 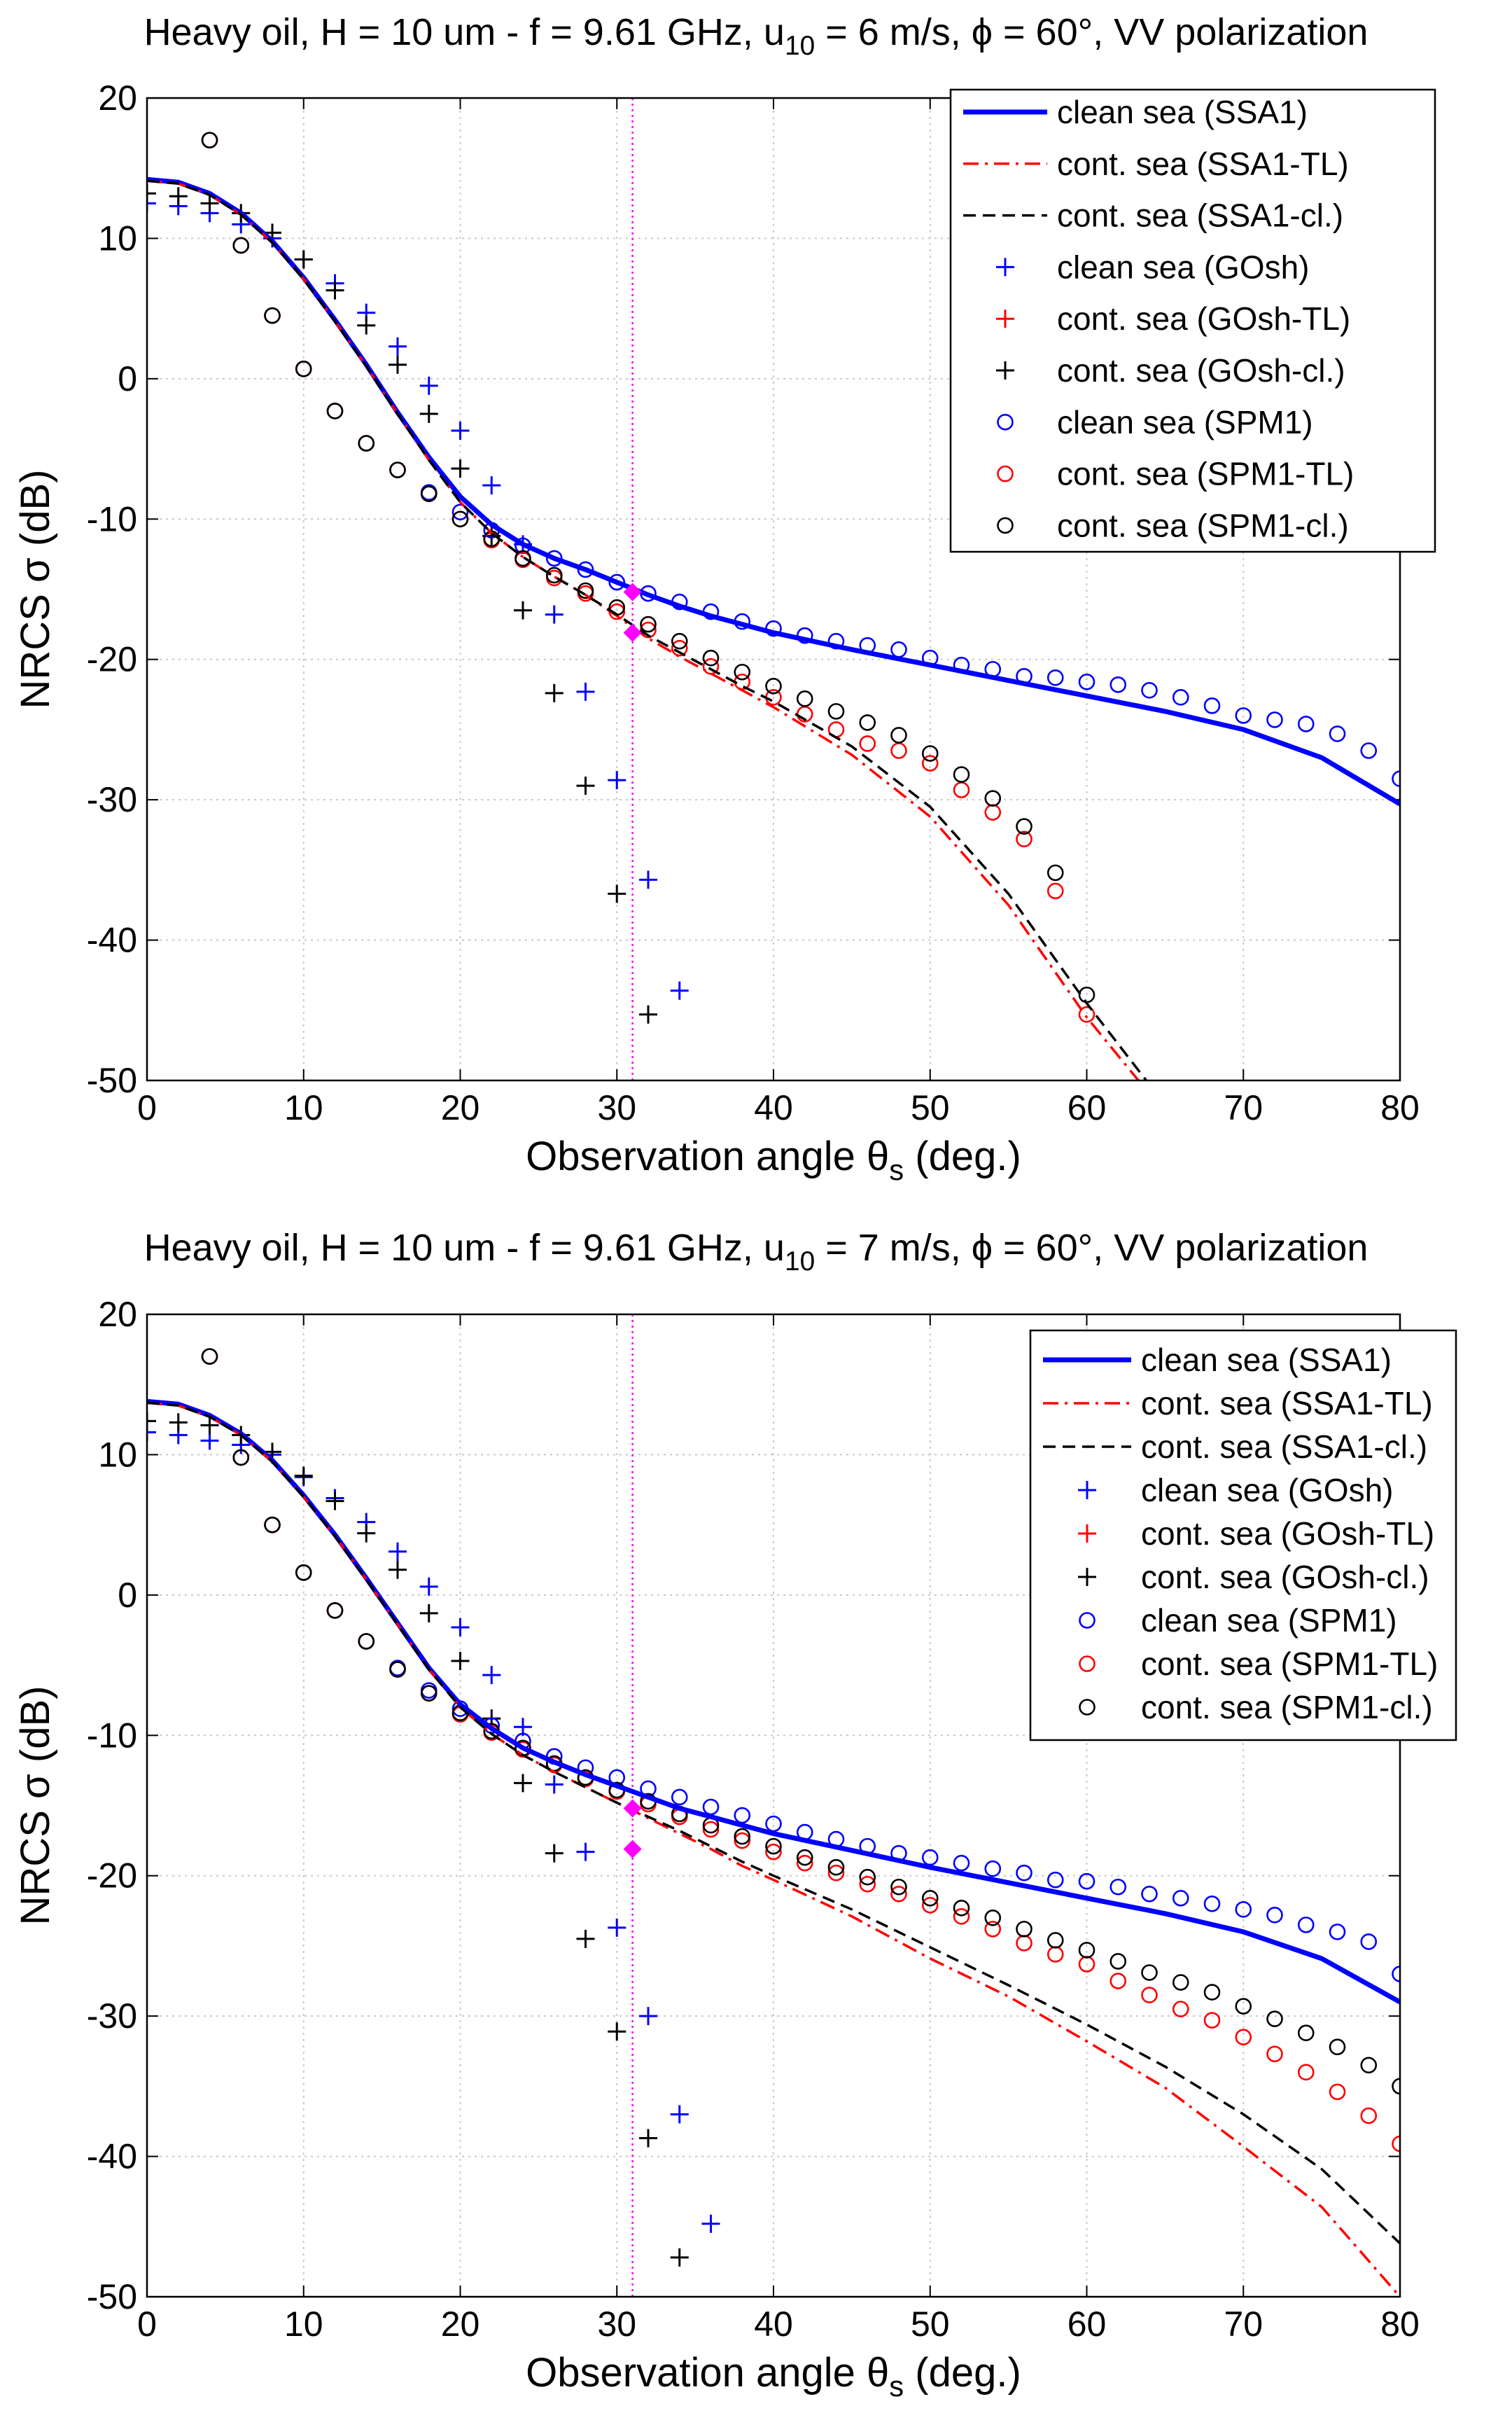 What do you see at coordinates (1235, 1490) in the screenshot?
I see `legend-item: clean sea (GOsh)` at bounding box center [1235, 1490].